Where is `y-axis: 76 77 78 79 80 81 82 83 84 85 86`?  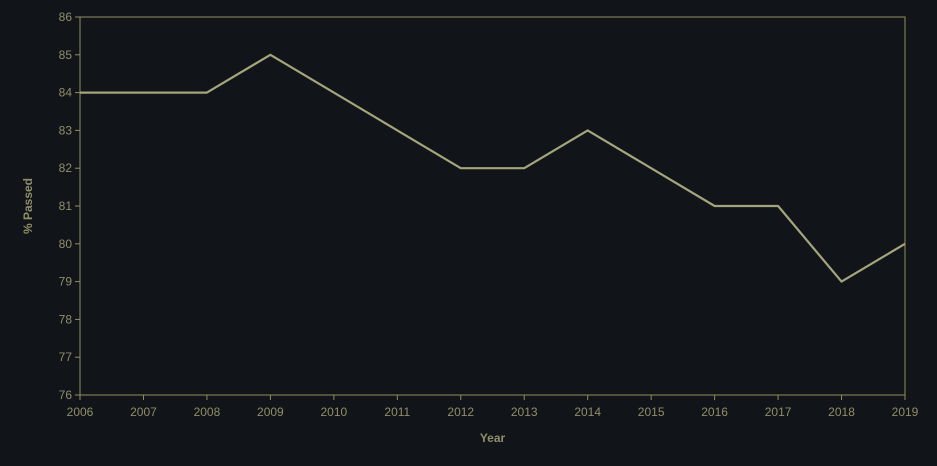
y-axis: 76 77 78 79 80 81 82 83 84 85 86 is located at coordinates (69, 206).